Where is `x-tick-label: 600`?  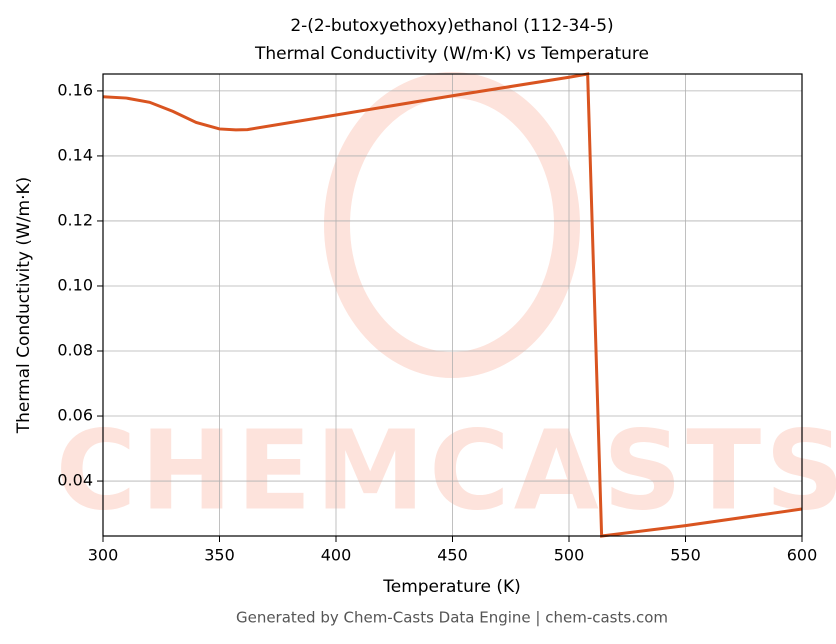 x-tick-label: 600 is located at coordinates (802, 555).